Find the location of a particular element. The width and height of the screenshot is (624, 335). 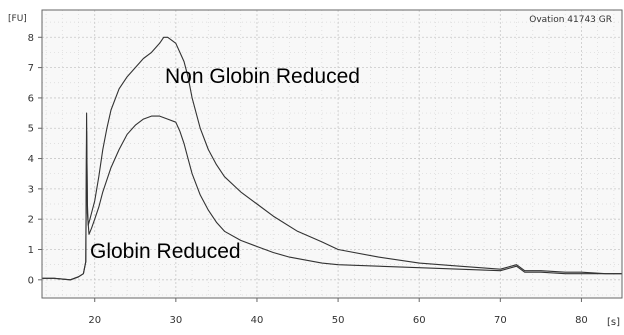

y-tick-label: 0 is located at coordinates (31, 280).